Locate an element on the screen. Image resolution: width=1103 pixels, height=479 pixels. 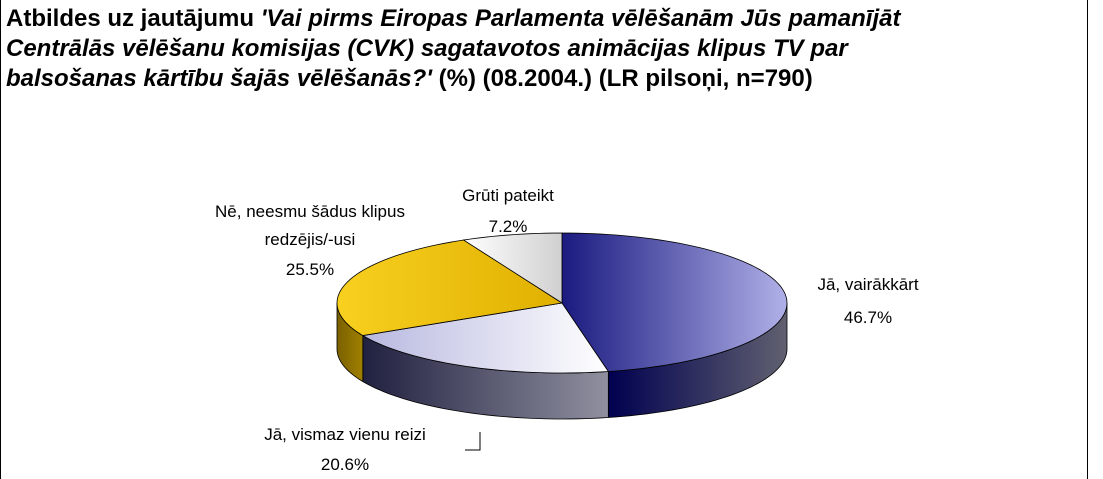
value-label: 20.6% is located at coordinates (345, 464).